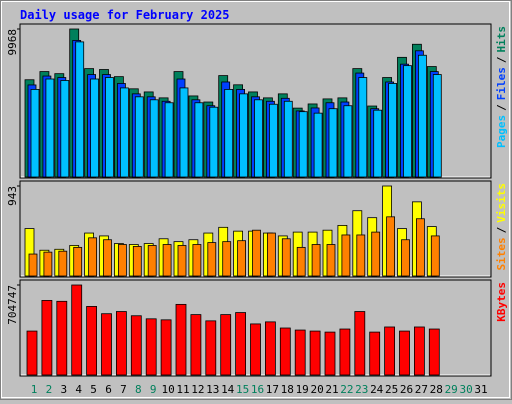  What do you see at coordinates (501, 227) in the screenshot?
I see `legend: Sites / Visits` at bounding box center [501, 227].